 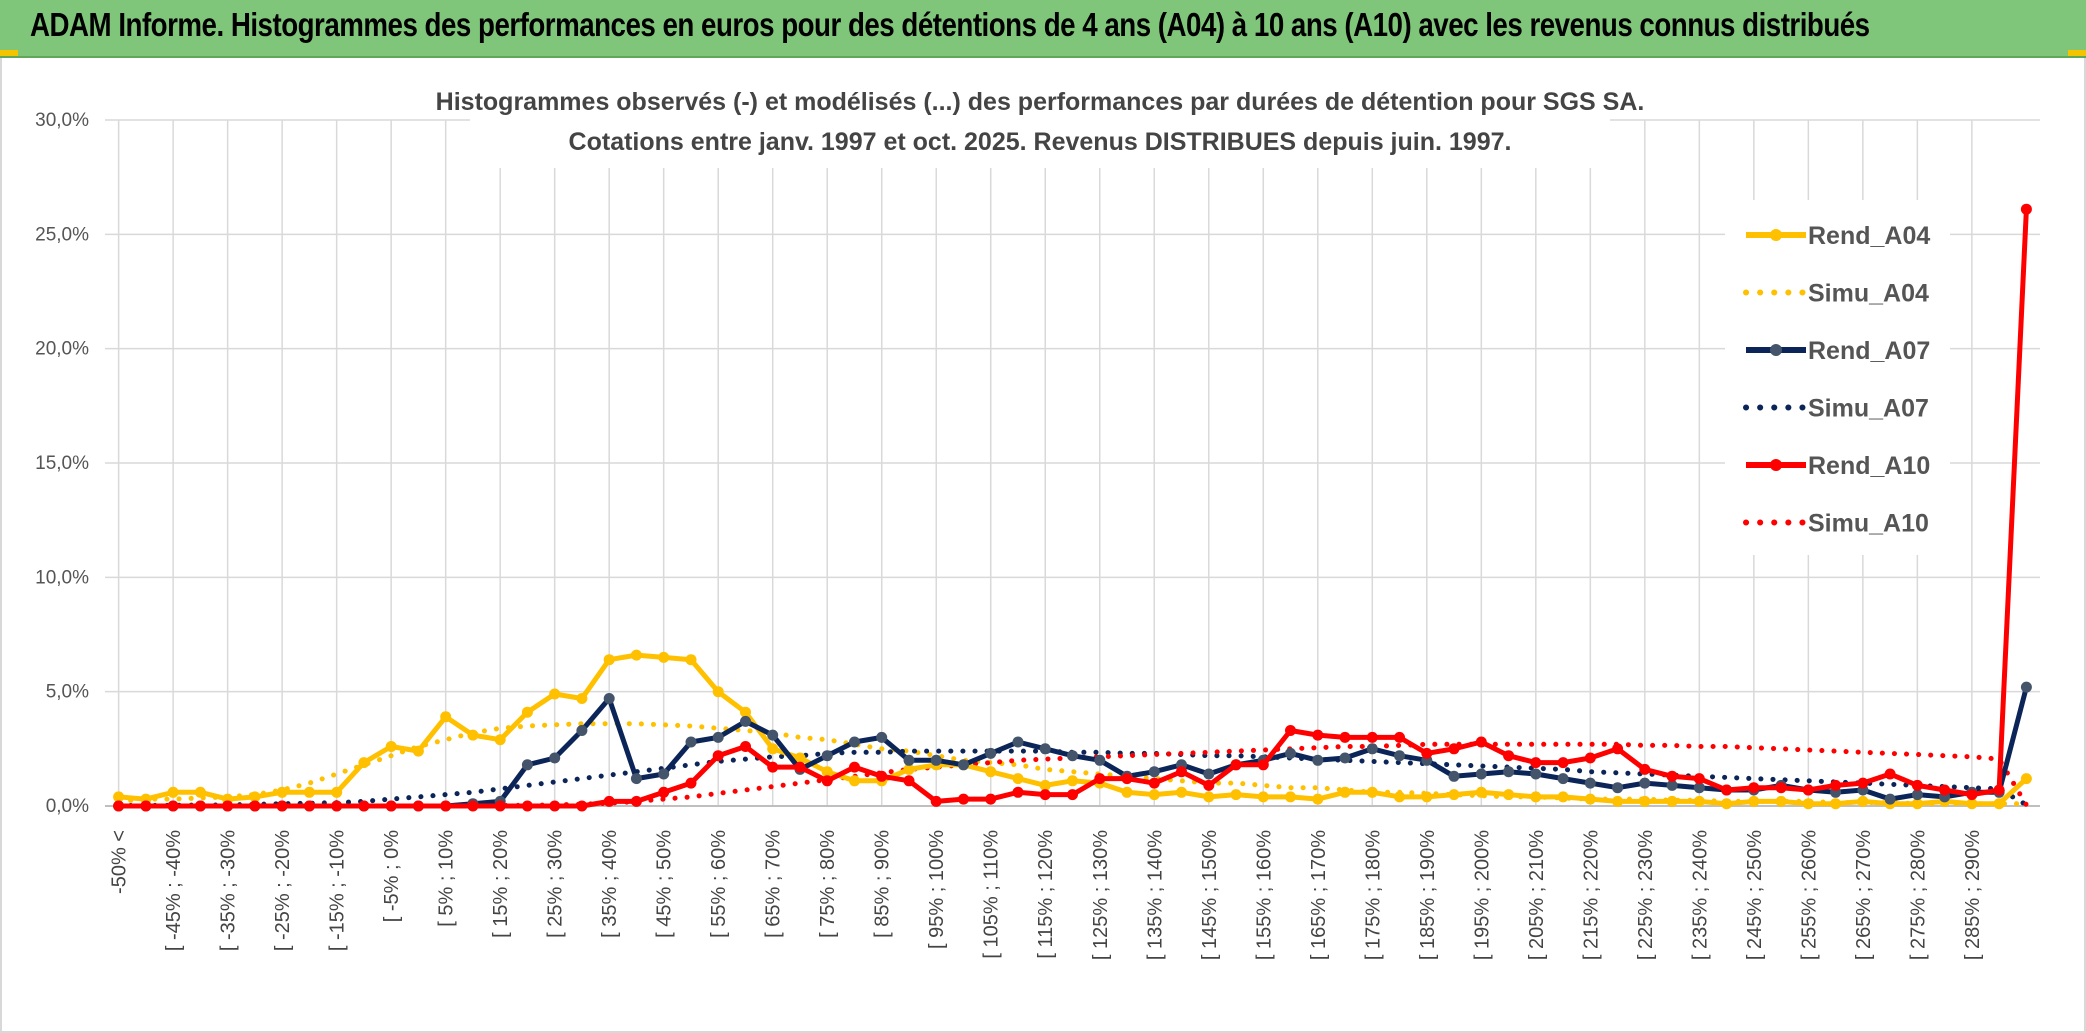 I want to click on x-tick-label: [ 85% ; 90%, so click(x=883, y=884).